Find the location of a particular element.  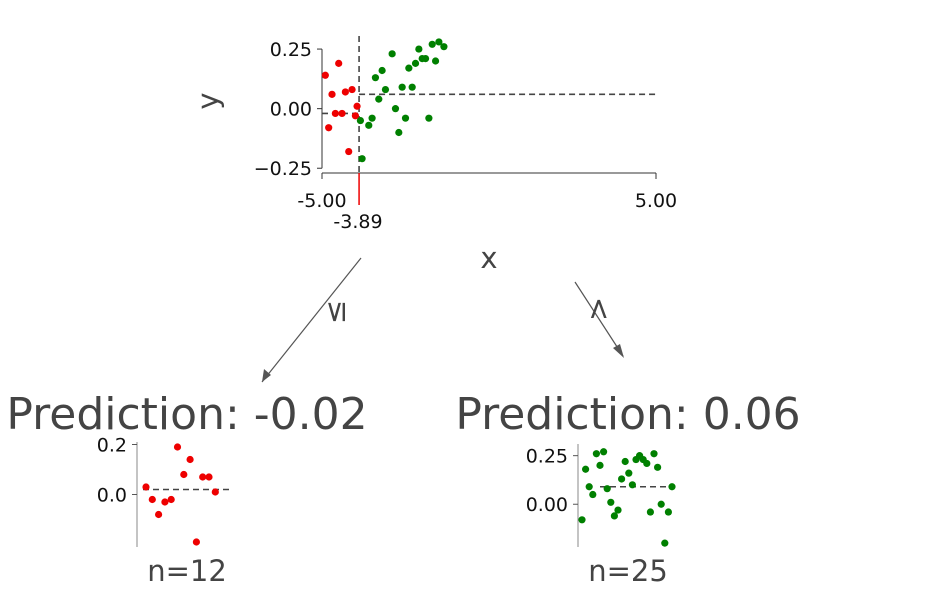

left-edge-arrowhead is located at coordinates (266, 375).